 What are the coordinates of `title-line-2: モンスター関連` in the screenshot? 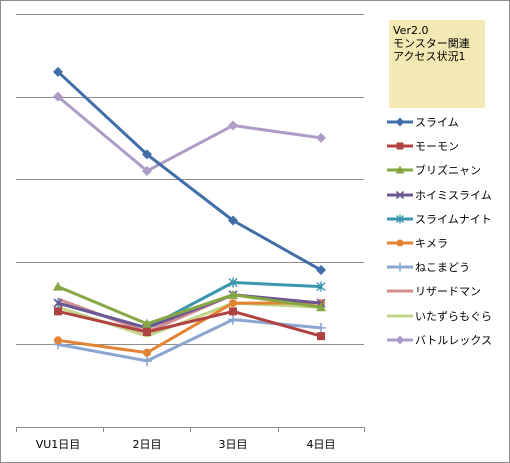 It's located at (431, 43).